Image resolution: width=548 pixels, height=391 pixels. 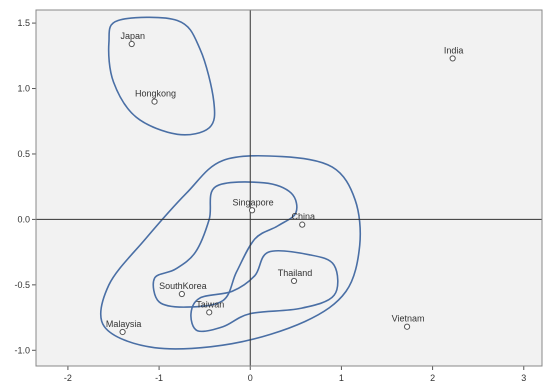 What do you see at coordinates (25, 186) in the screenshot?
I see `y-axis: 1.5 1.0 0.5 0.0 -0.5 -1.0` at bounding box center [25, 186].